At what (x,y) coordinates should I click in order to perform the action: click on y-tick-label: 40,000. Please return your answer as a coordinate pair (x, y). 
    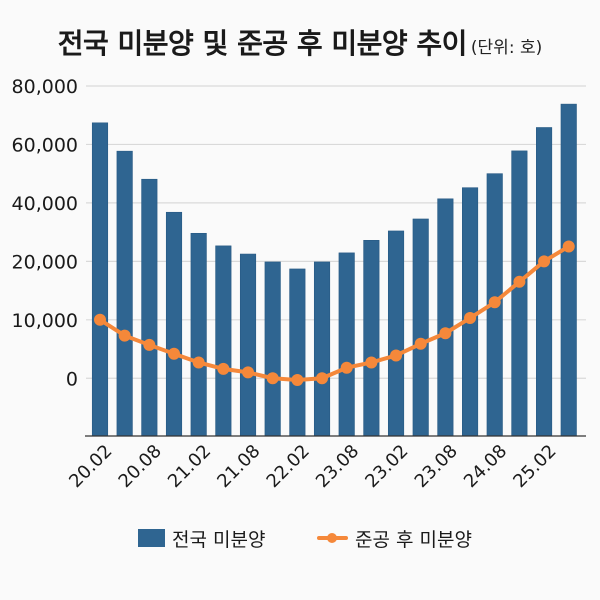
    Looking at the image, I should click on (45, 204).